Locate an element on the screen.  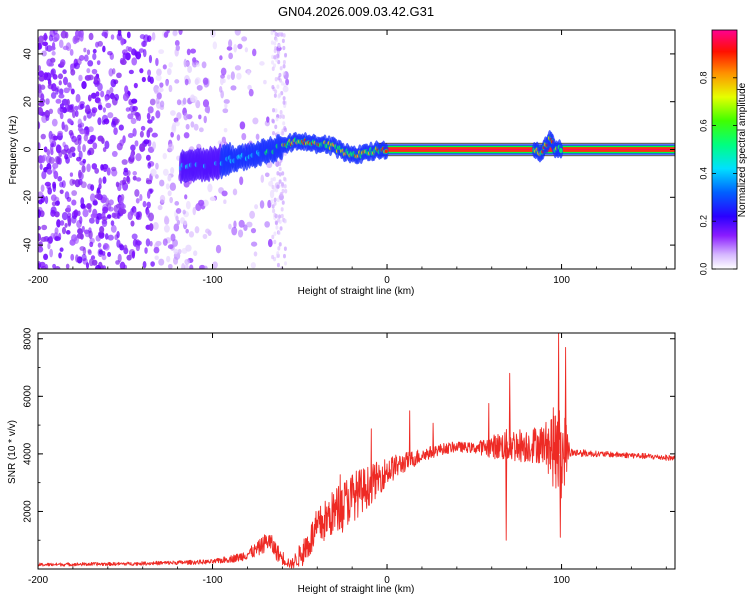
colorbar-tick-label: 0.4 is located at coordinates (703, 173).